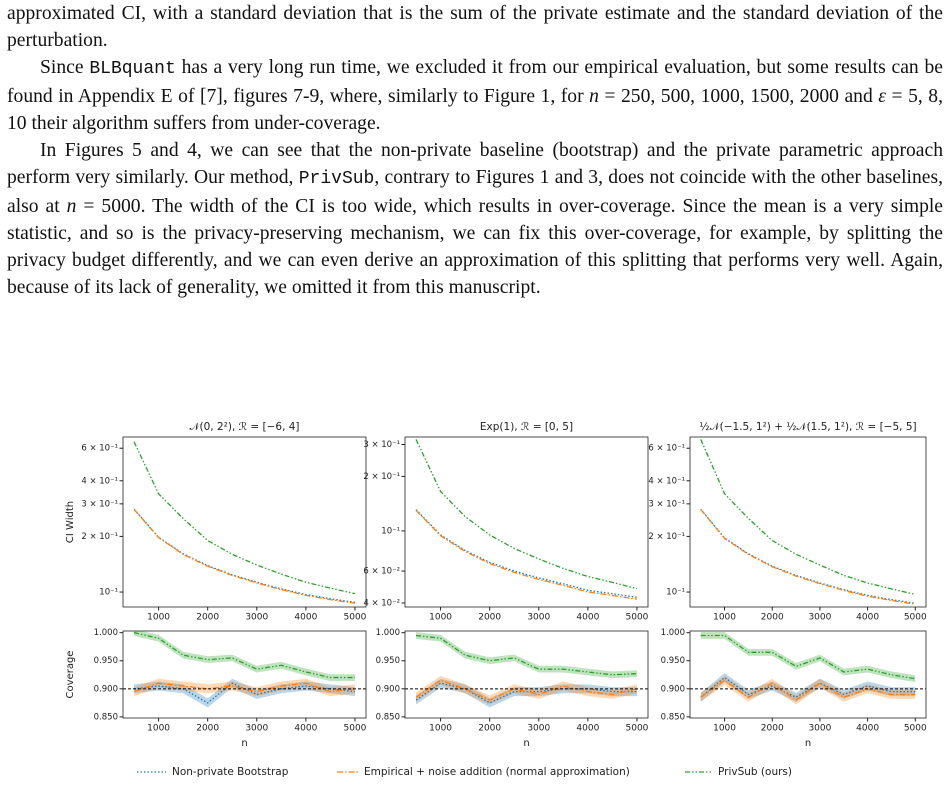  I want to click on y-tick-label: 6 × 10⁻², so click(381, 572).